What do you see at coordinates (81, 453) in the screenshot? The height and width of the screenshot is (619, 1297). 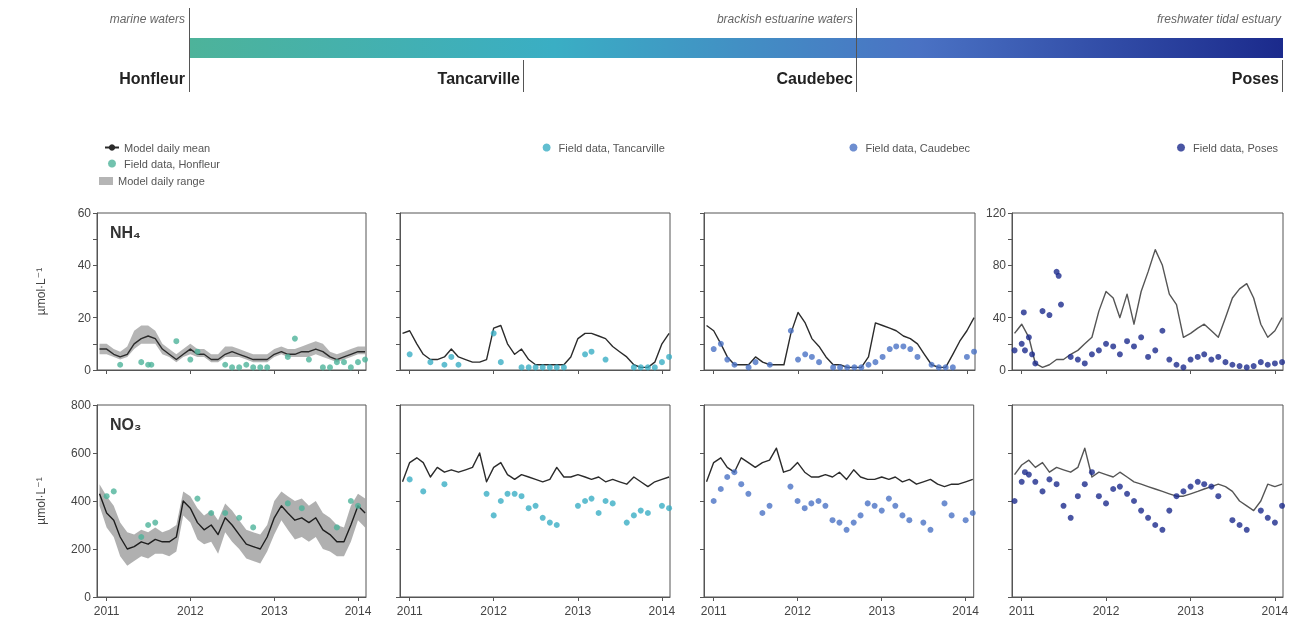 I see `y-tick-label: 600` at bounding box center [81, 453].